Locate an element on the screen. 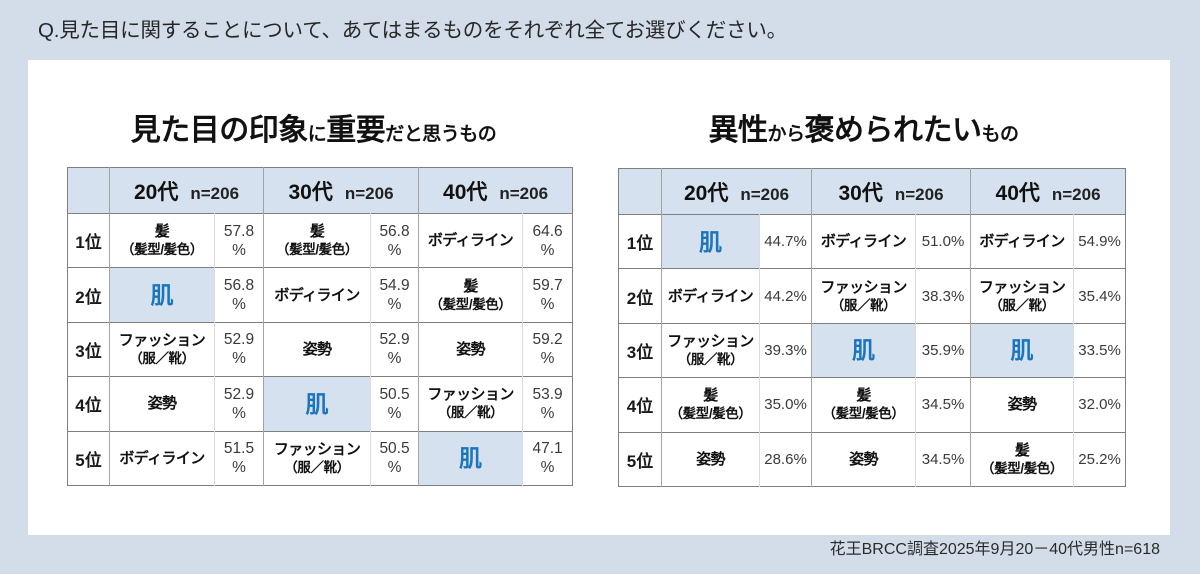 The height and width of the screenshot is (574, 1200). title-part: 異性 is located at coordinates (738, 130).